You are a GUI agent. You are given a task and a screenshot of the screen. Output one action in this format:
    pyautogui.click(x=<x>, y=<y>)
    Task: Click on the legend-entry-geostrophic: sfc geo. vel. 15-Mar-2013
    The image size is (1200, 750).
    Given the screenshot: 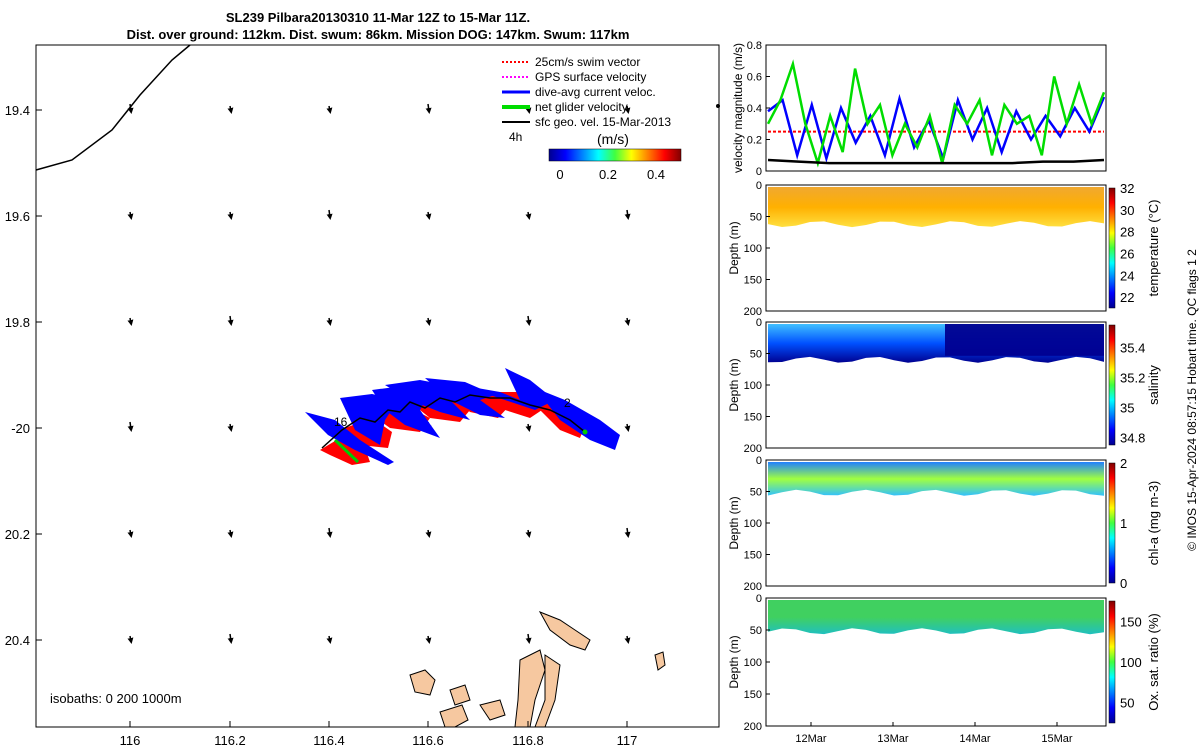 What is the action you would take?
    pyautogui.click(x=586, y=122)
    